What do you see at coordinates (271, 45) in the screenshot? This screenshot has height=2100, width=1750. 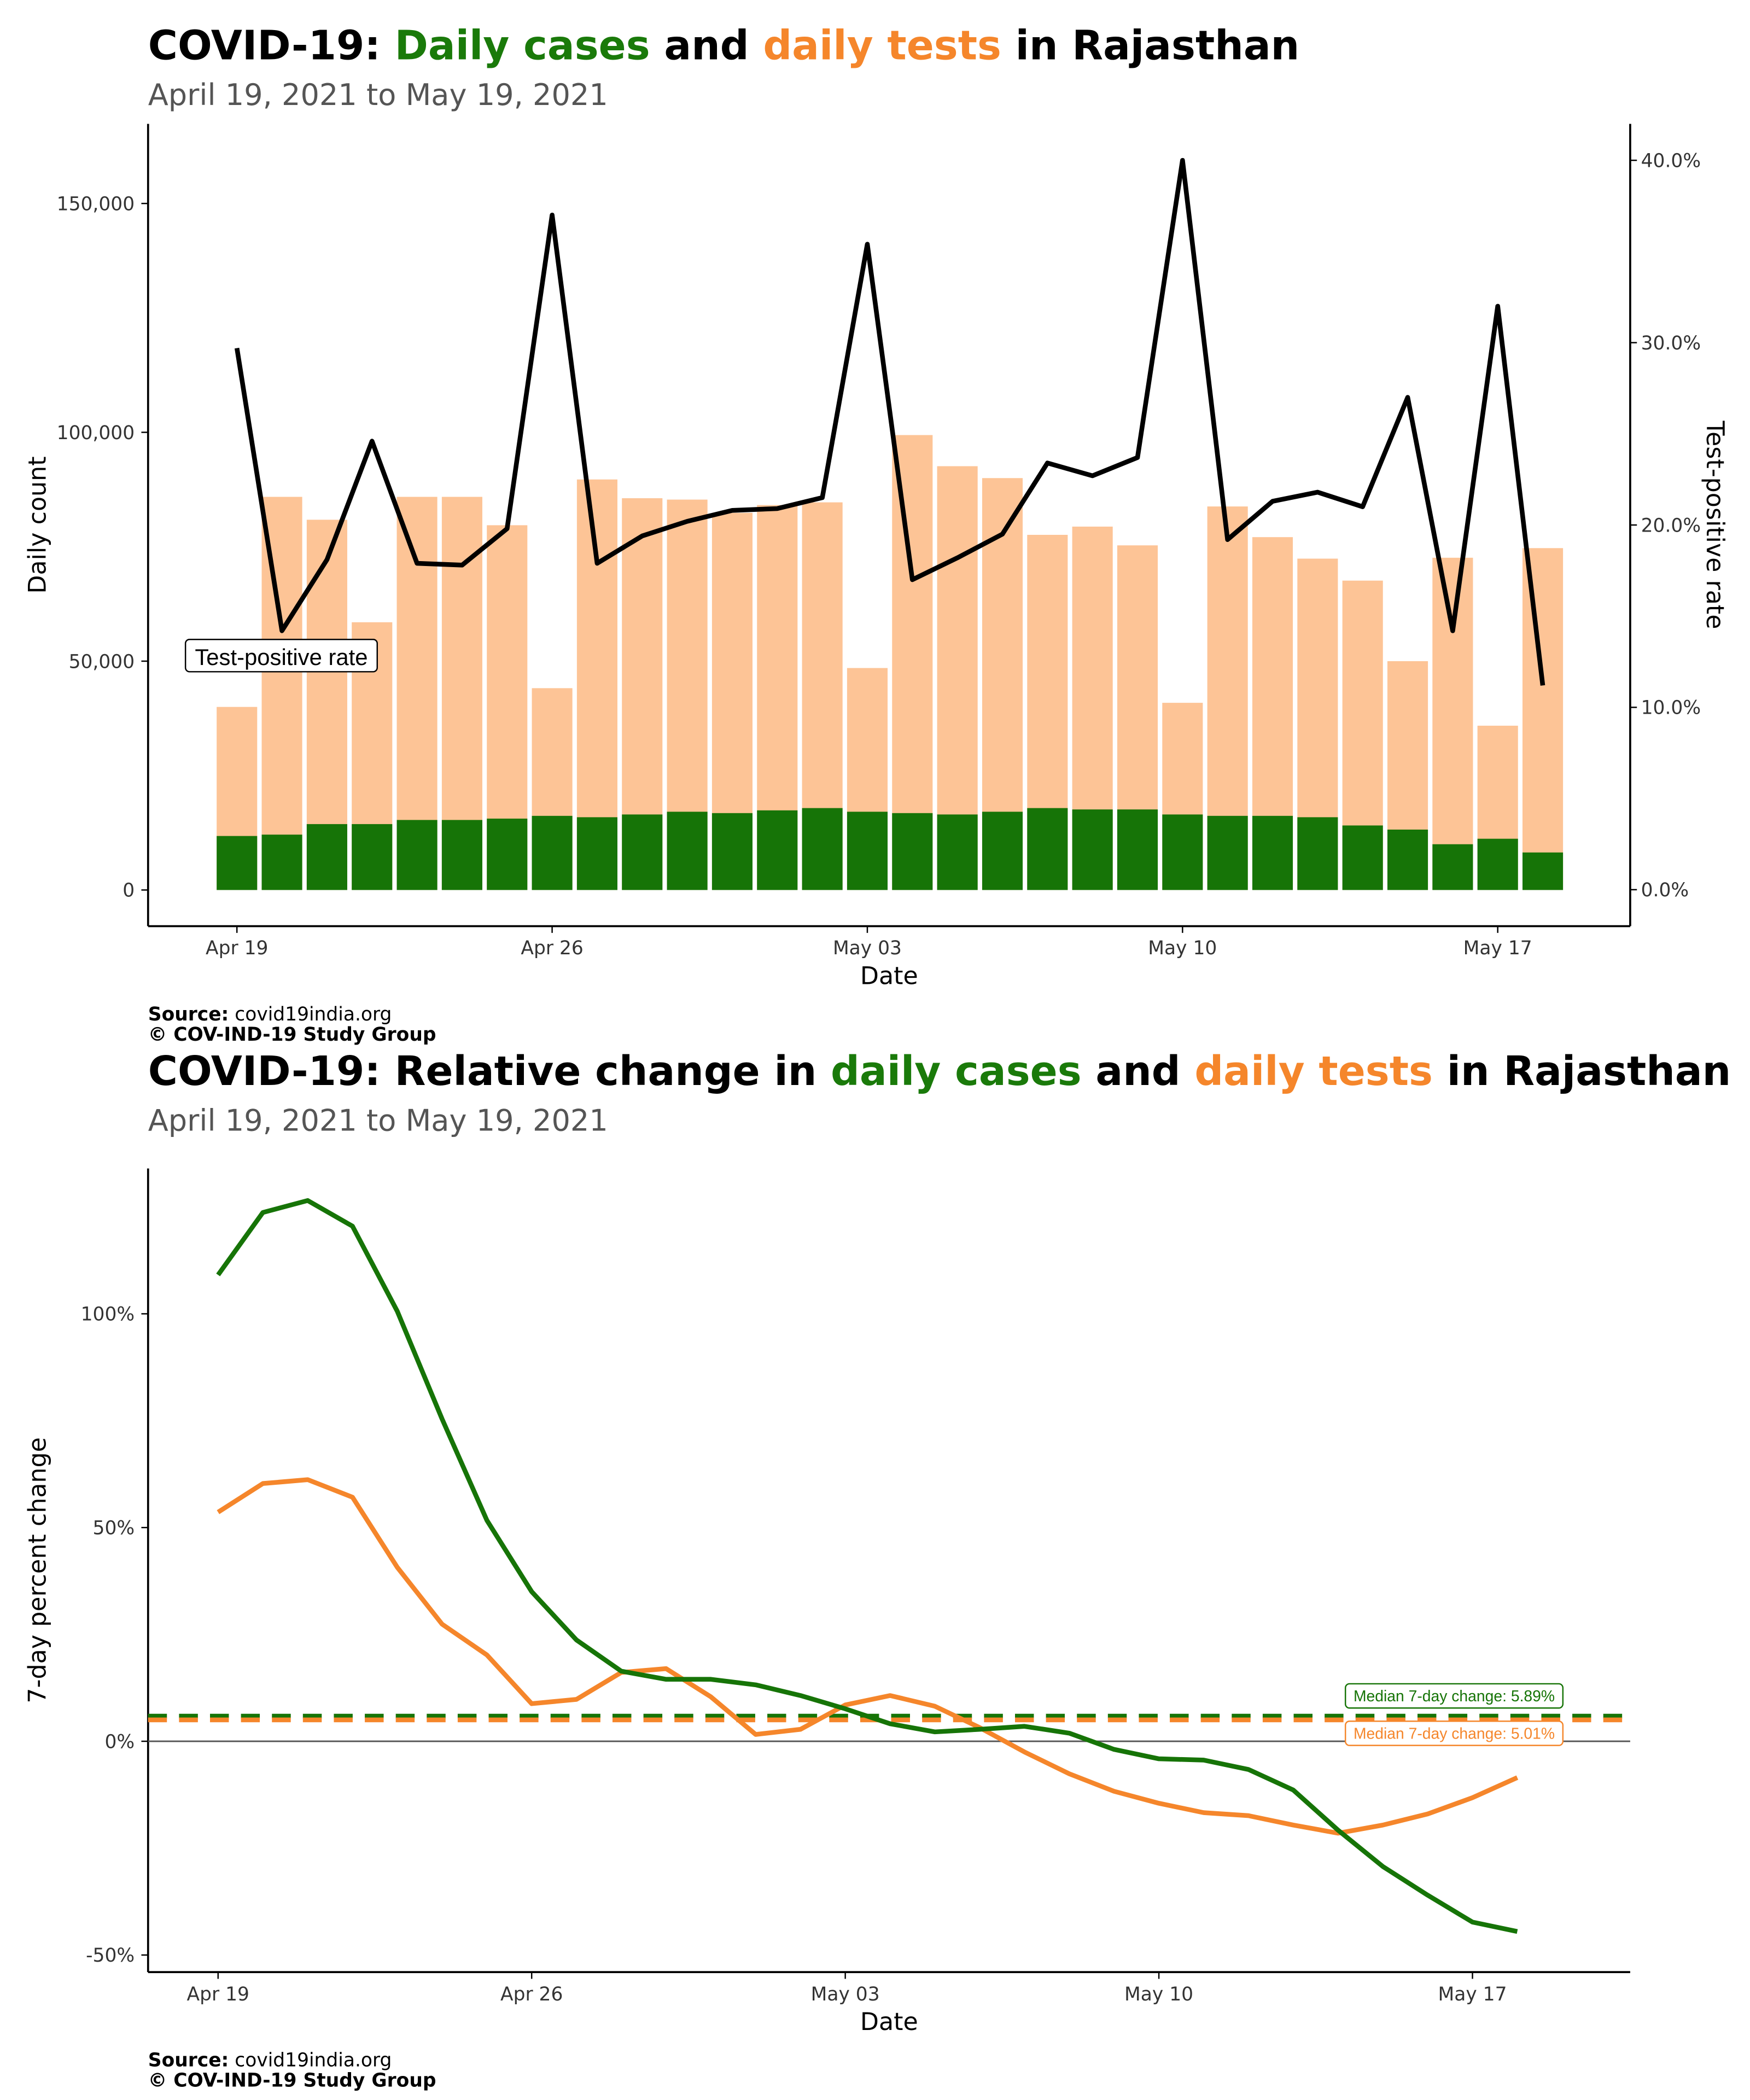 I see `title-part: COVID-19:` at bounding box center [271, 45].